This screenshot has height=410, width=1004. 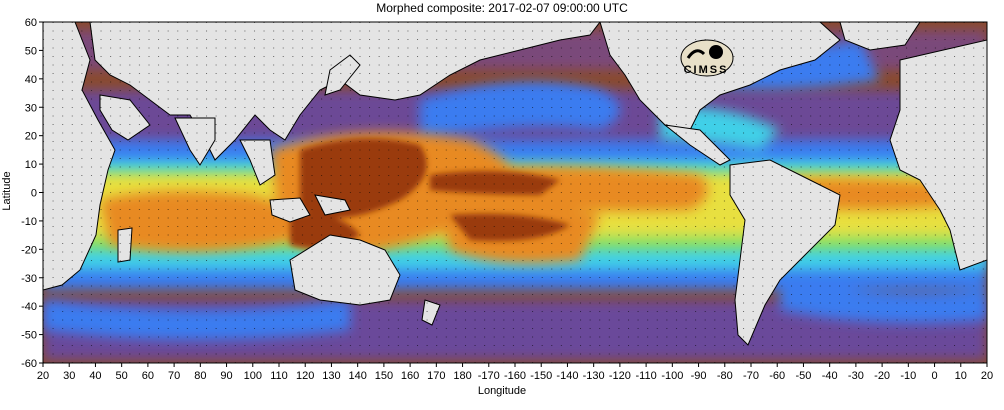 I want to click on lon-tick-label: 90, so click(x=226, y=376).